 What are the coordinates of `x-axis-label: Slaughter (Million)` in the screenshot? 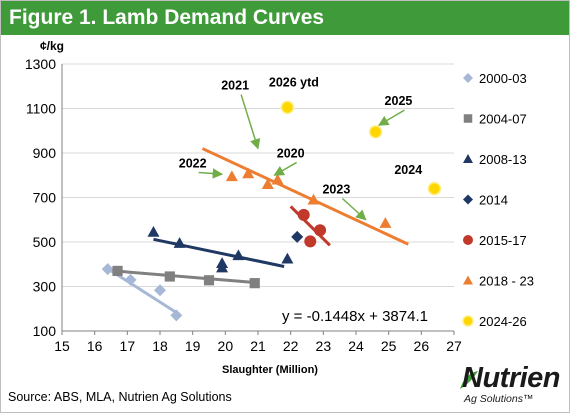 It's located at (270, 370).